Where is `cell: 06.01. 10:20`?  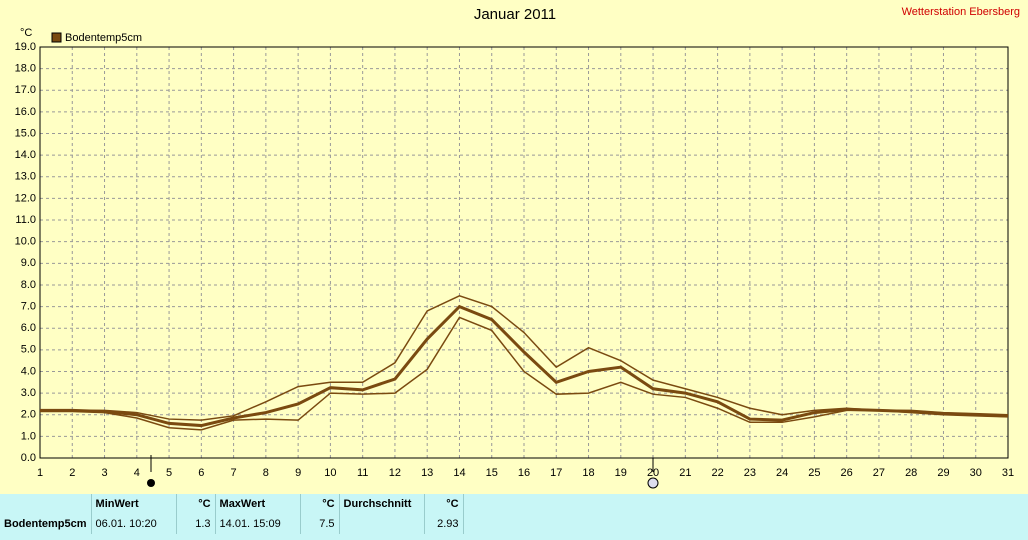 cell: 06.01. 10:20 is located at coordinates (134, 524).